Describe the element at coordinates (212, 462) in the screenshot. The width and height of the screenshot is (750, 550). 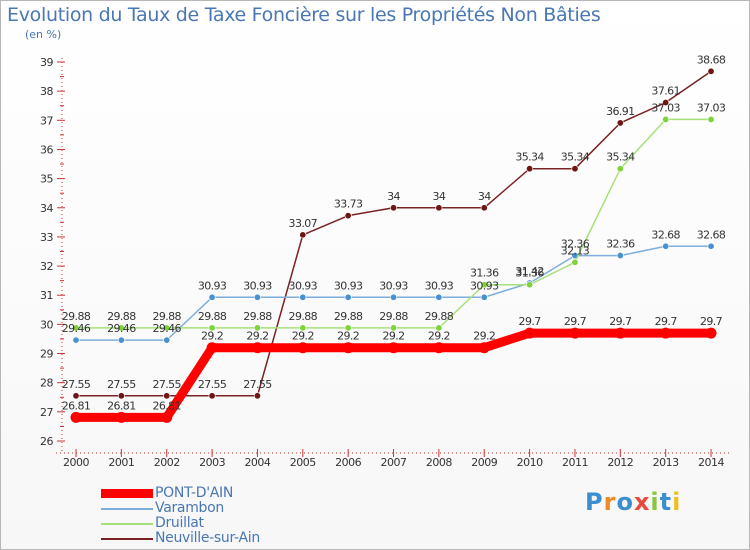
I see `x-tick-label: 2003` at that location.